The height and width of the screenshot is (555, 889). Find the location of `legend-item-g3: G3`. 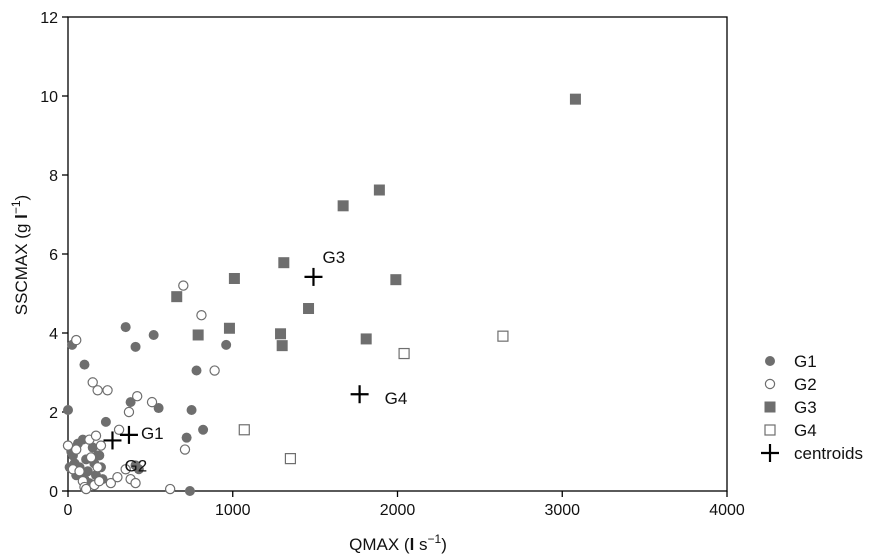

legend-item-g3: G3 is located at coordinates (790, 407).